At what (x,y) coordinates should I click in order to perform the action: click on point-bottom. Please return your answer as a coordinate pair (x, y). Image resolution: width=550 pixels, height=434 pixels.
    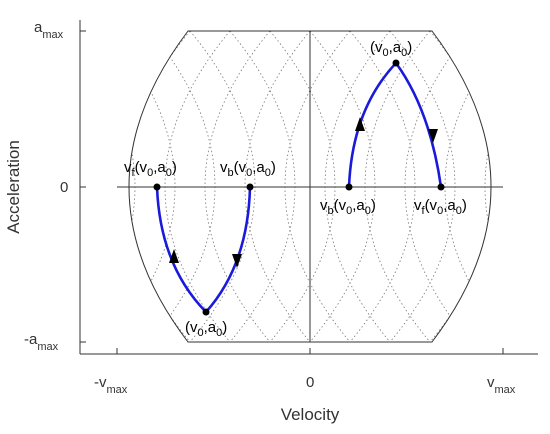
    Looking at the image, I should click on (206, 312).